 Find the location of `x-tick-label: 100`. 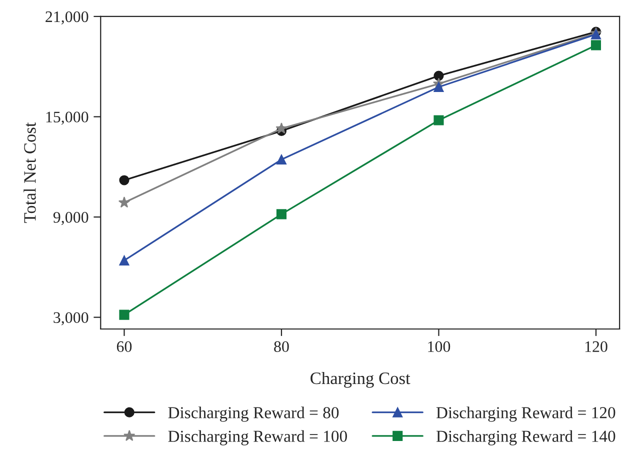

x-tick-label: 100 is located at coordinates (439, 346).